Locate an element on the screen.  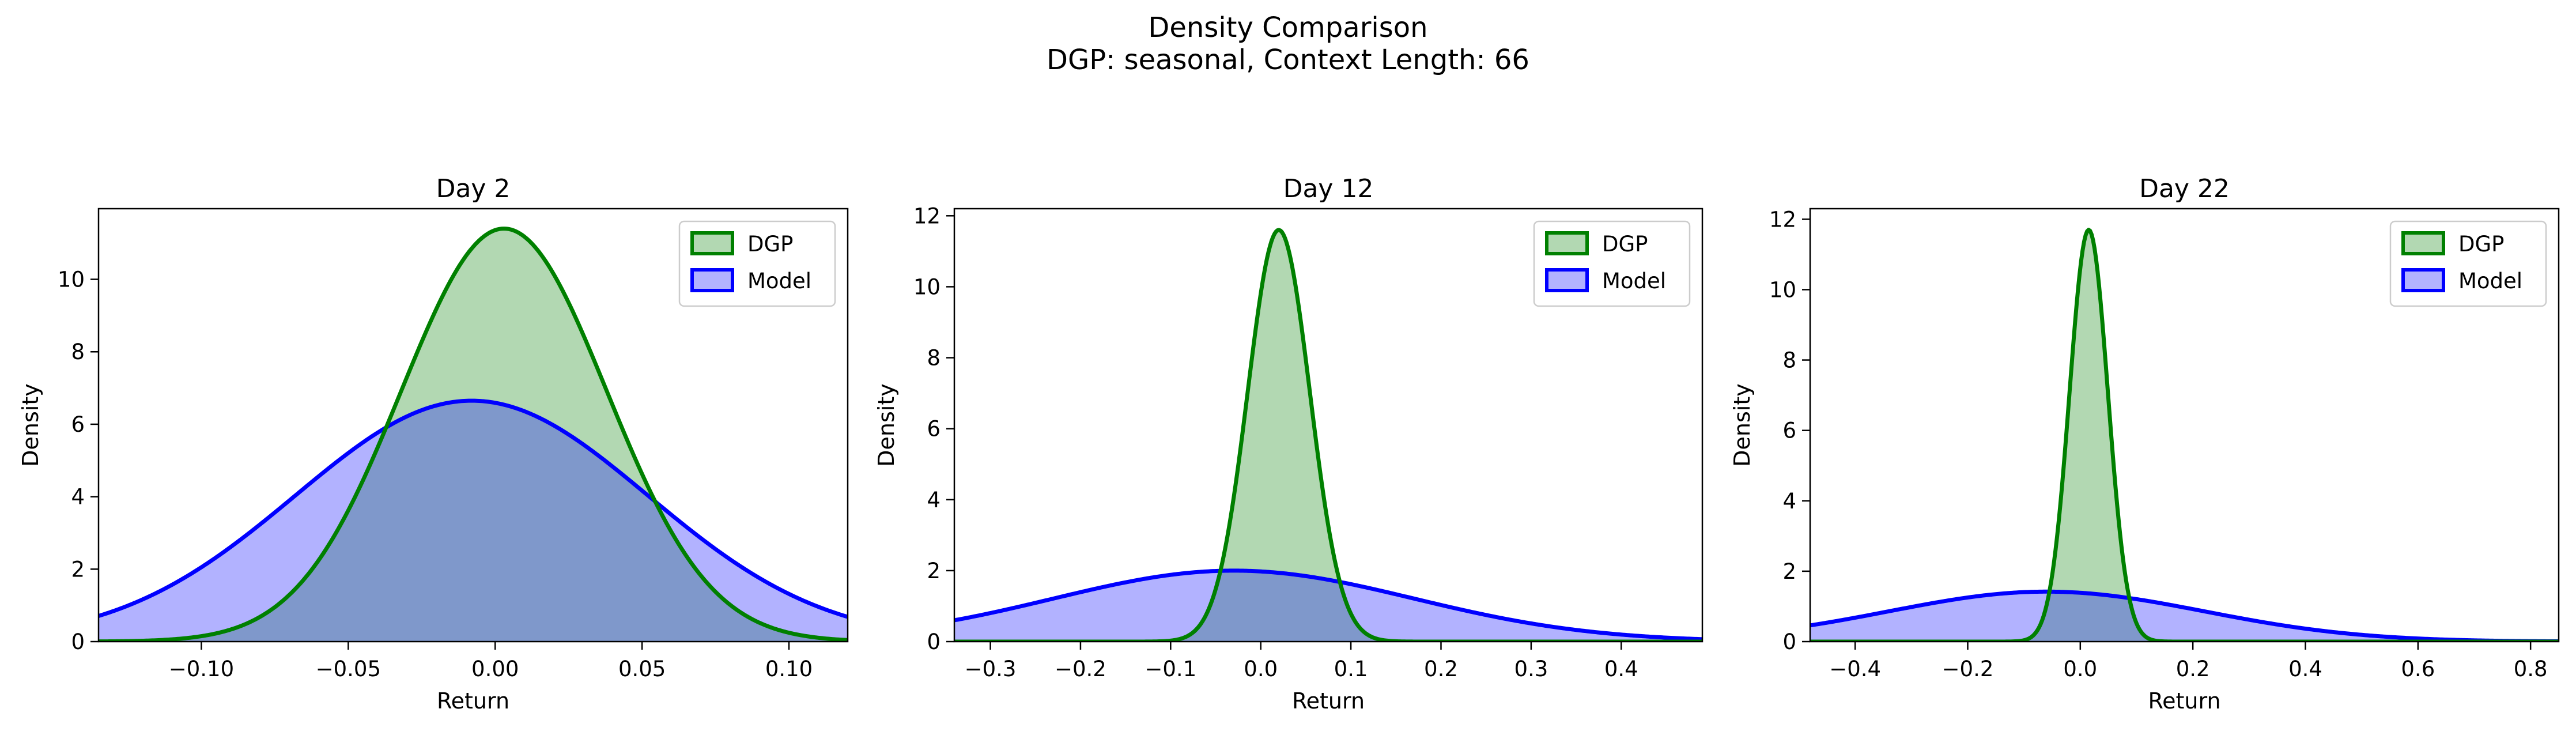
x-axis-label-1: Return is located at coordinates (473, 701).